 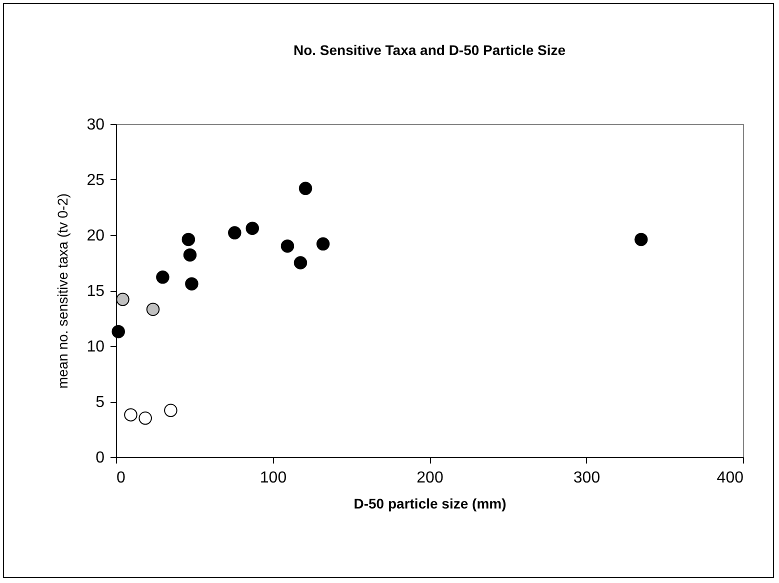 What do you see at coordinates (430, 478) in the screenshot?
I see `x-tick-label: 200` at bounding box center [430, 478].